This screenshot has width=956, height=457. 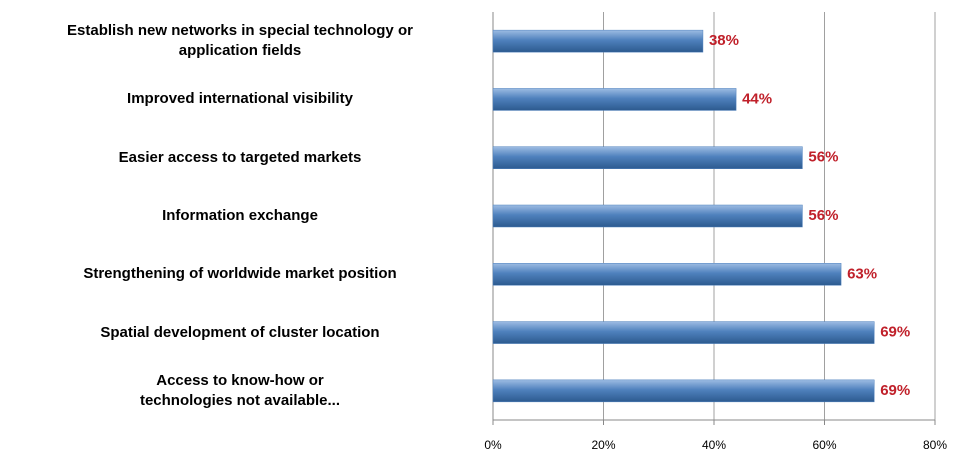 I want to click on y-tick-label: Information exchange, so click(x=240, y=215).